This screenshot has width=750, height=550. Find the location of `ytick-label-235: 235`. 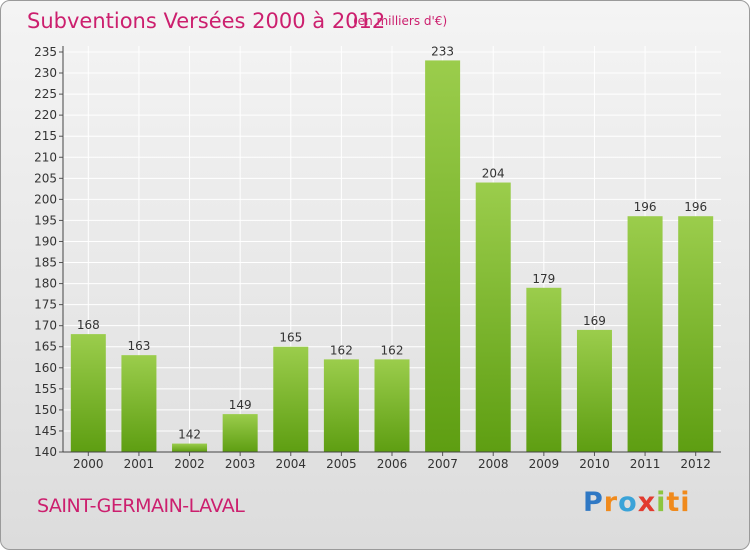

ytick-label-235: 235 is located at coordinates (45, 52).